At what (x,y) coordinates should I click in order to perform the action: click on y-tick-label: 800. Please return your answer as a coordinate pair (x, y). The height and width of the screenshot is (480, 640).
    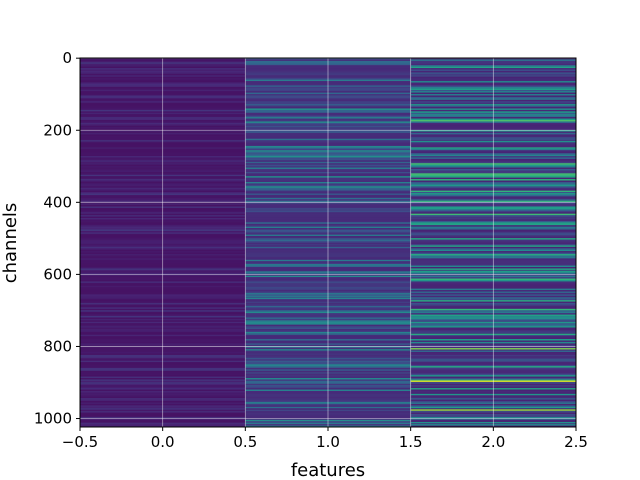
    Looking at the image, I should click on (57, 346).